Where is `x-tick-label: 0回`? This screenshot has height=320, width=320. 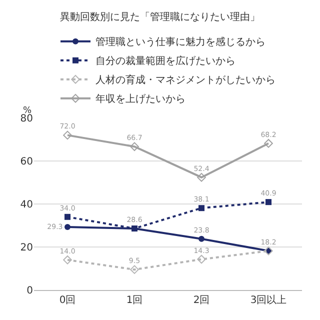 x-tick-label: 0回 is located at coordinates (67, 300).